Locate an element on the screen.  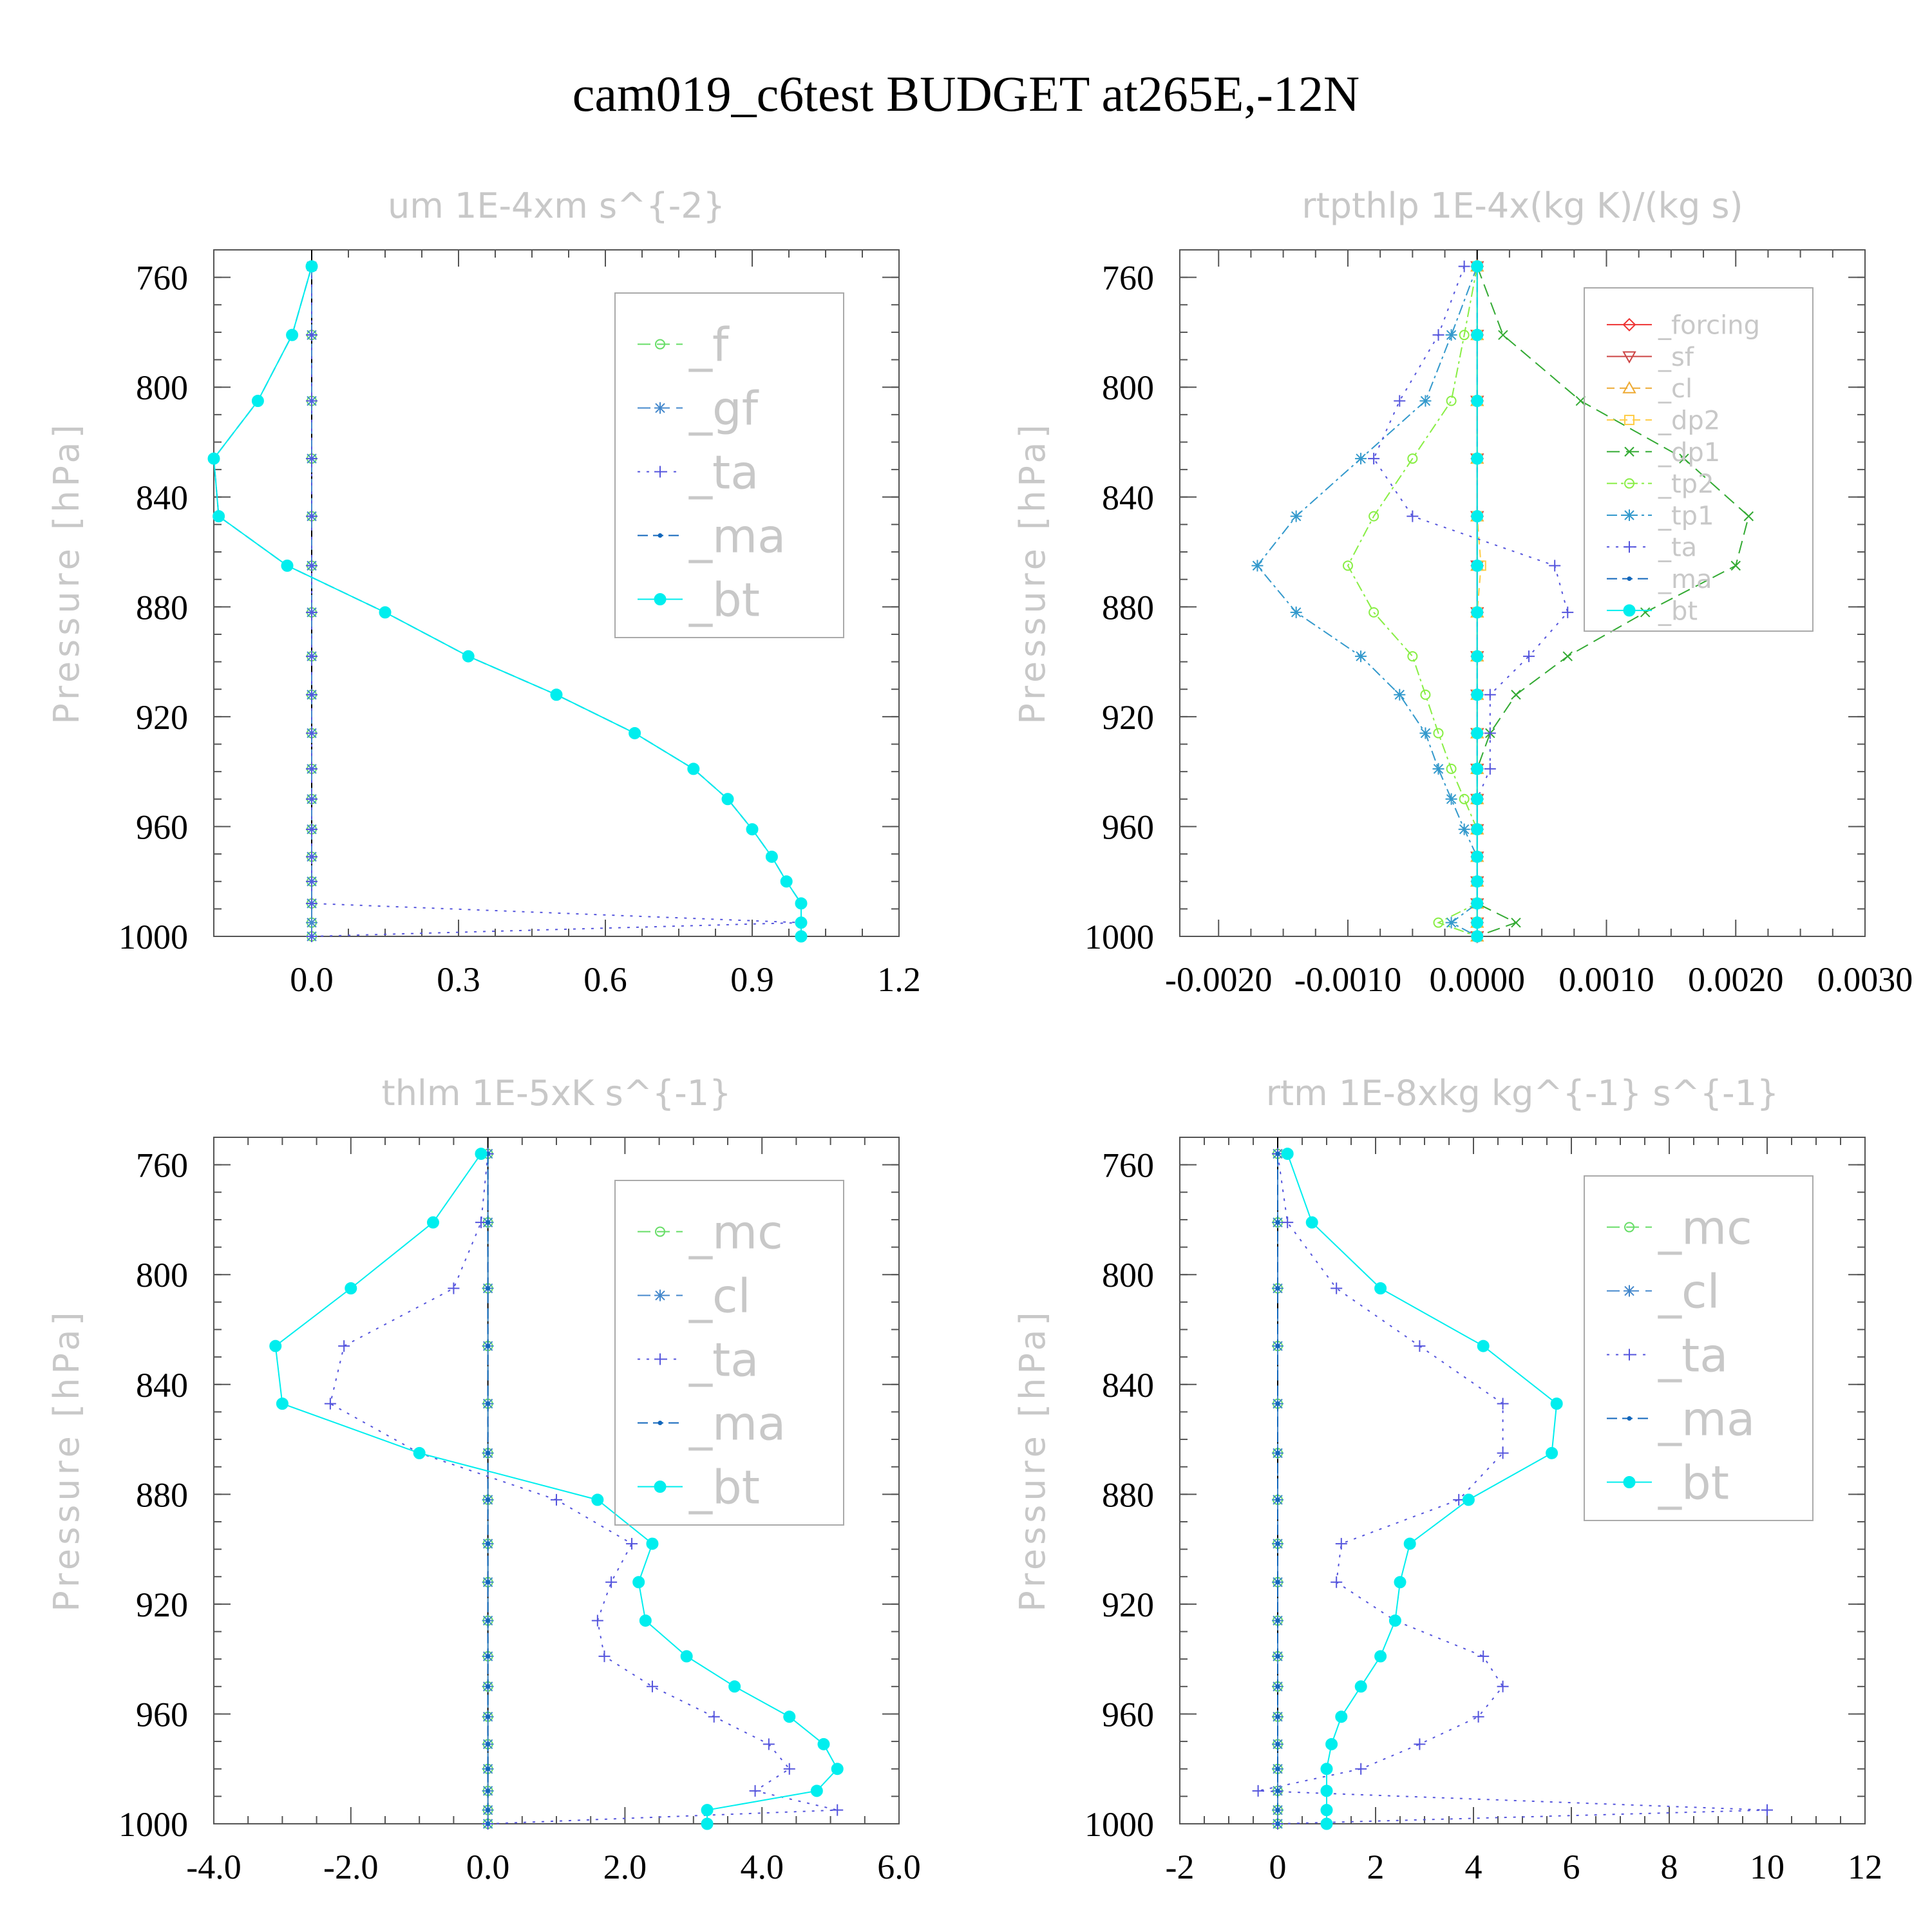
x-tick-label: 0.3 is located at coordinates (459, 979).